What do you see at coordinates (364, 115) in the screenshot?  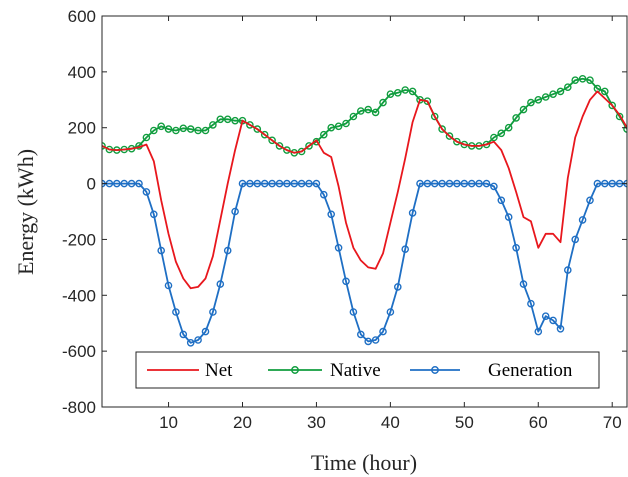 I see `series-line-native` at bounding box center [364, 115].